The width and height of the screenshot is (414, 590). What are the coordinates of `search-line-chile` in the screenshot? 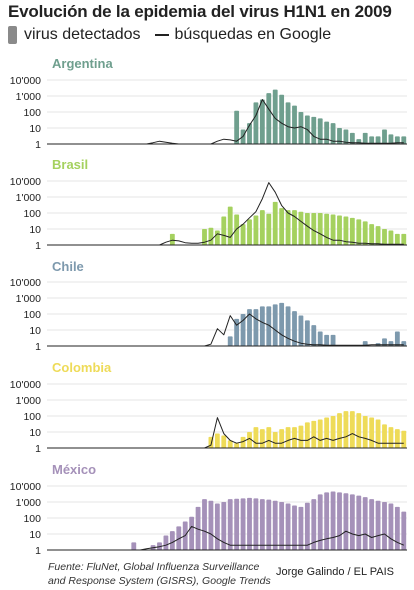 It's located at (227, 330).